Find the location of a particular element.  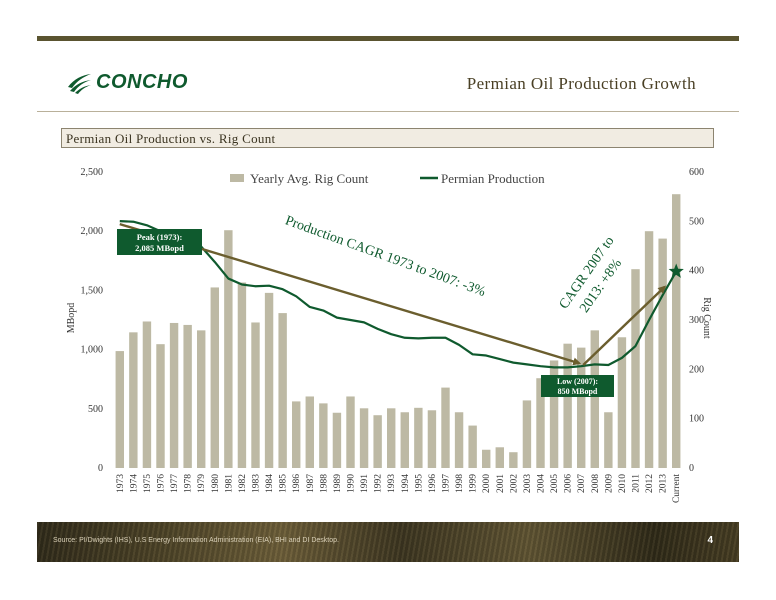

panel-title: Permian Oil Production vs. Rig Count is located at coordinates (387, 138).